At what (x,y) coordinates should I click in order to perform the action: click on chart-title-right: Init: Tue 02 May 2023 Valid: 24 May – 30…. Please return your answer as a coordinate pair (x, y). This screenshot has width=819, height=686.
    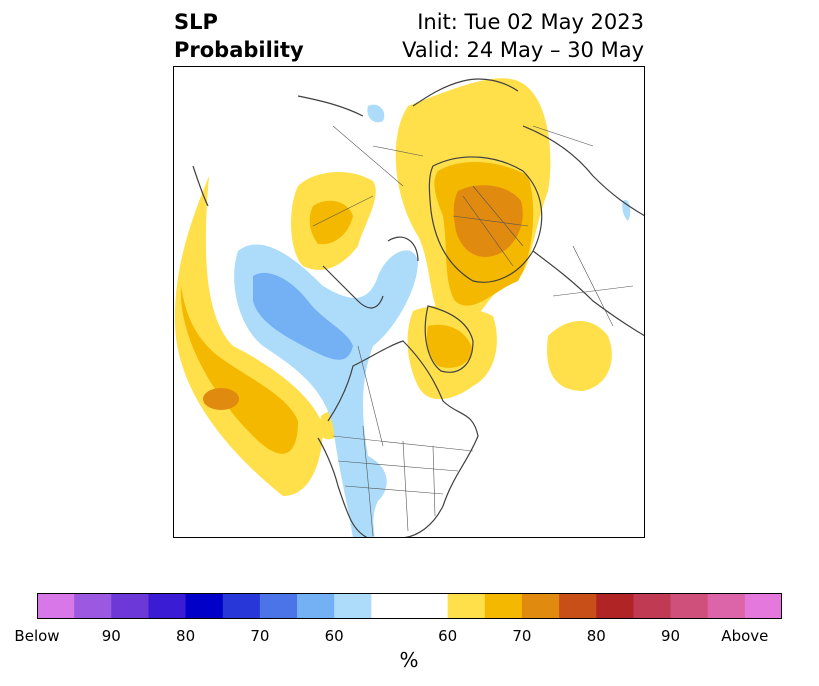
    Looking at the image, I should click on (523, 36).